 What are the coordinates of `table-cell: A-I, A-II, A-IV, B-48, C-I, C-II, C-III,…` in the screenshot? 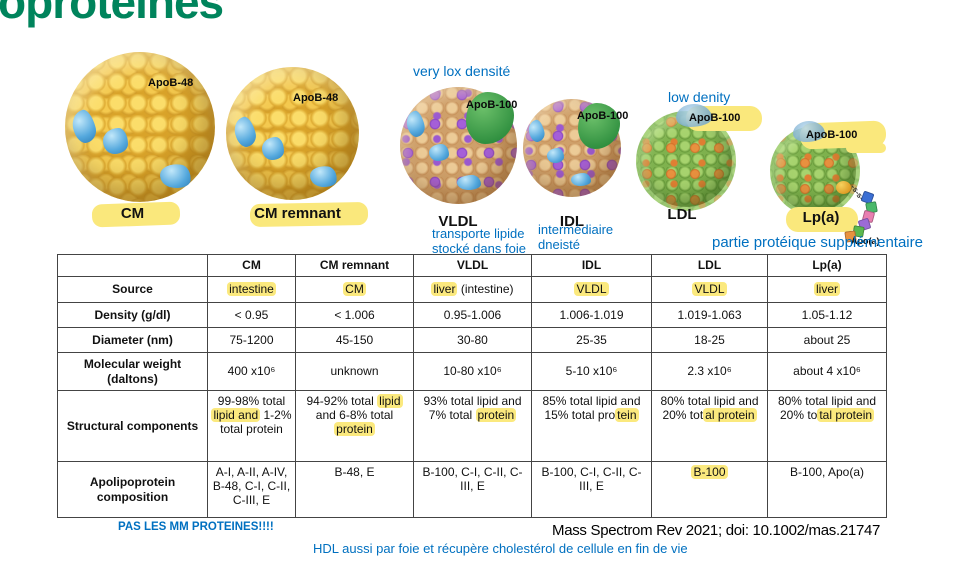 It's located at (251, 489).